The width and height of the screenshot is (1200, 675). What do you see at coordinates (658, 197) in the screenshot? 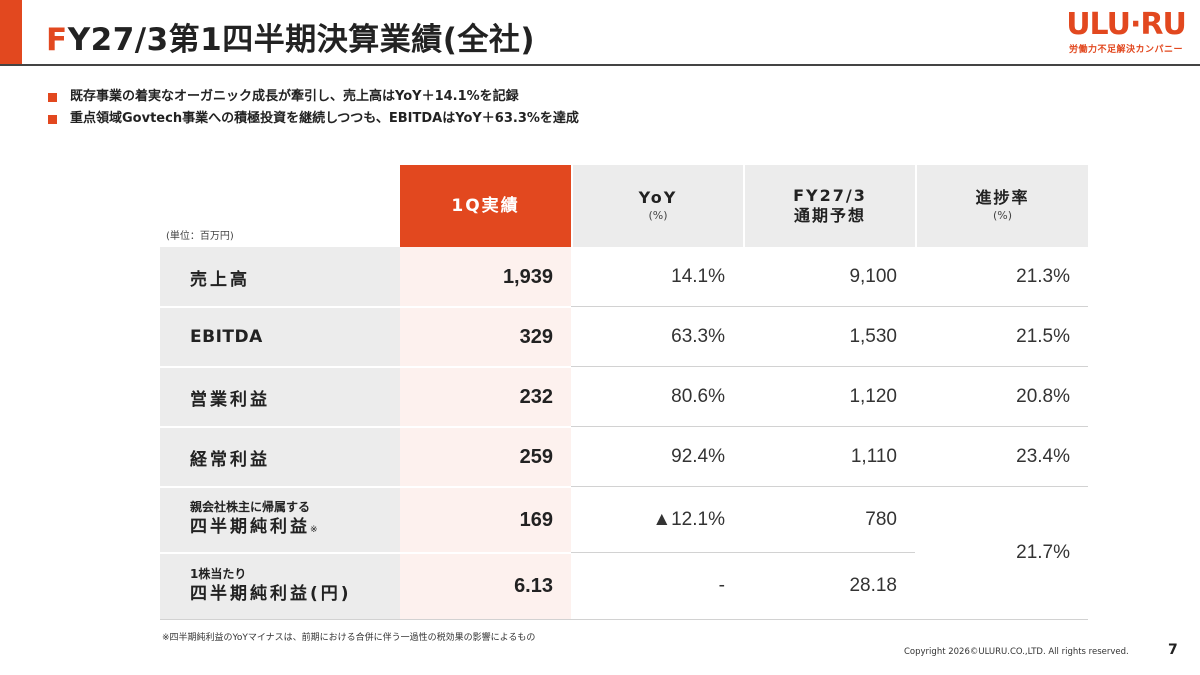
I see `header-yoy-label: YoY` at bounding box center [658, 197].